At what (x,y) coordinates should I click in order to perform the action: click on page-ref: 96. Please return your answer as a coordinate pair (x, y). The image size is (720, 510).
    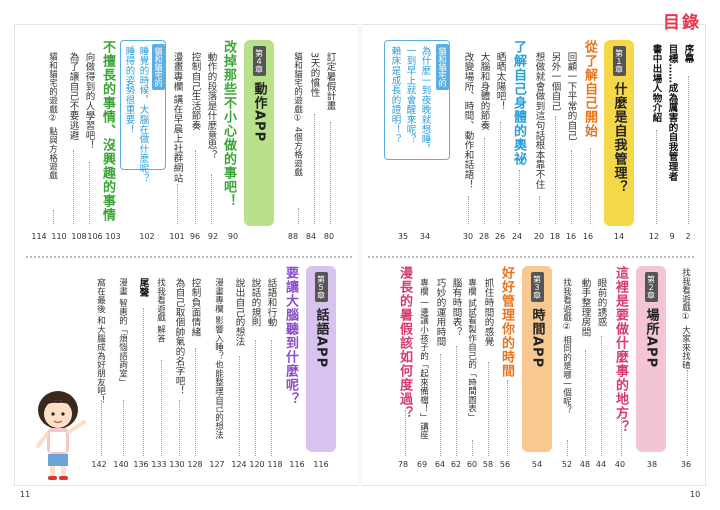
    Looking at the image, I should click on (195, 236).